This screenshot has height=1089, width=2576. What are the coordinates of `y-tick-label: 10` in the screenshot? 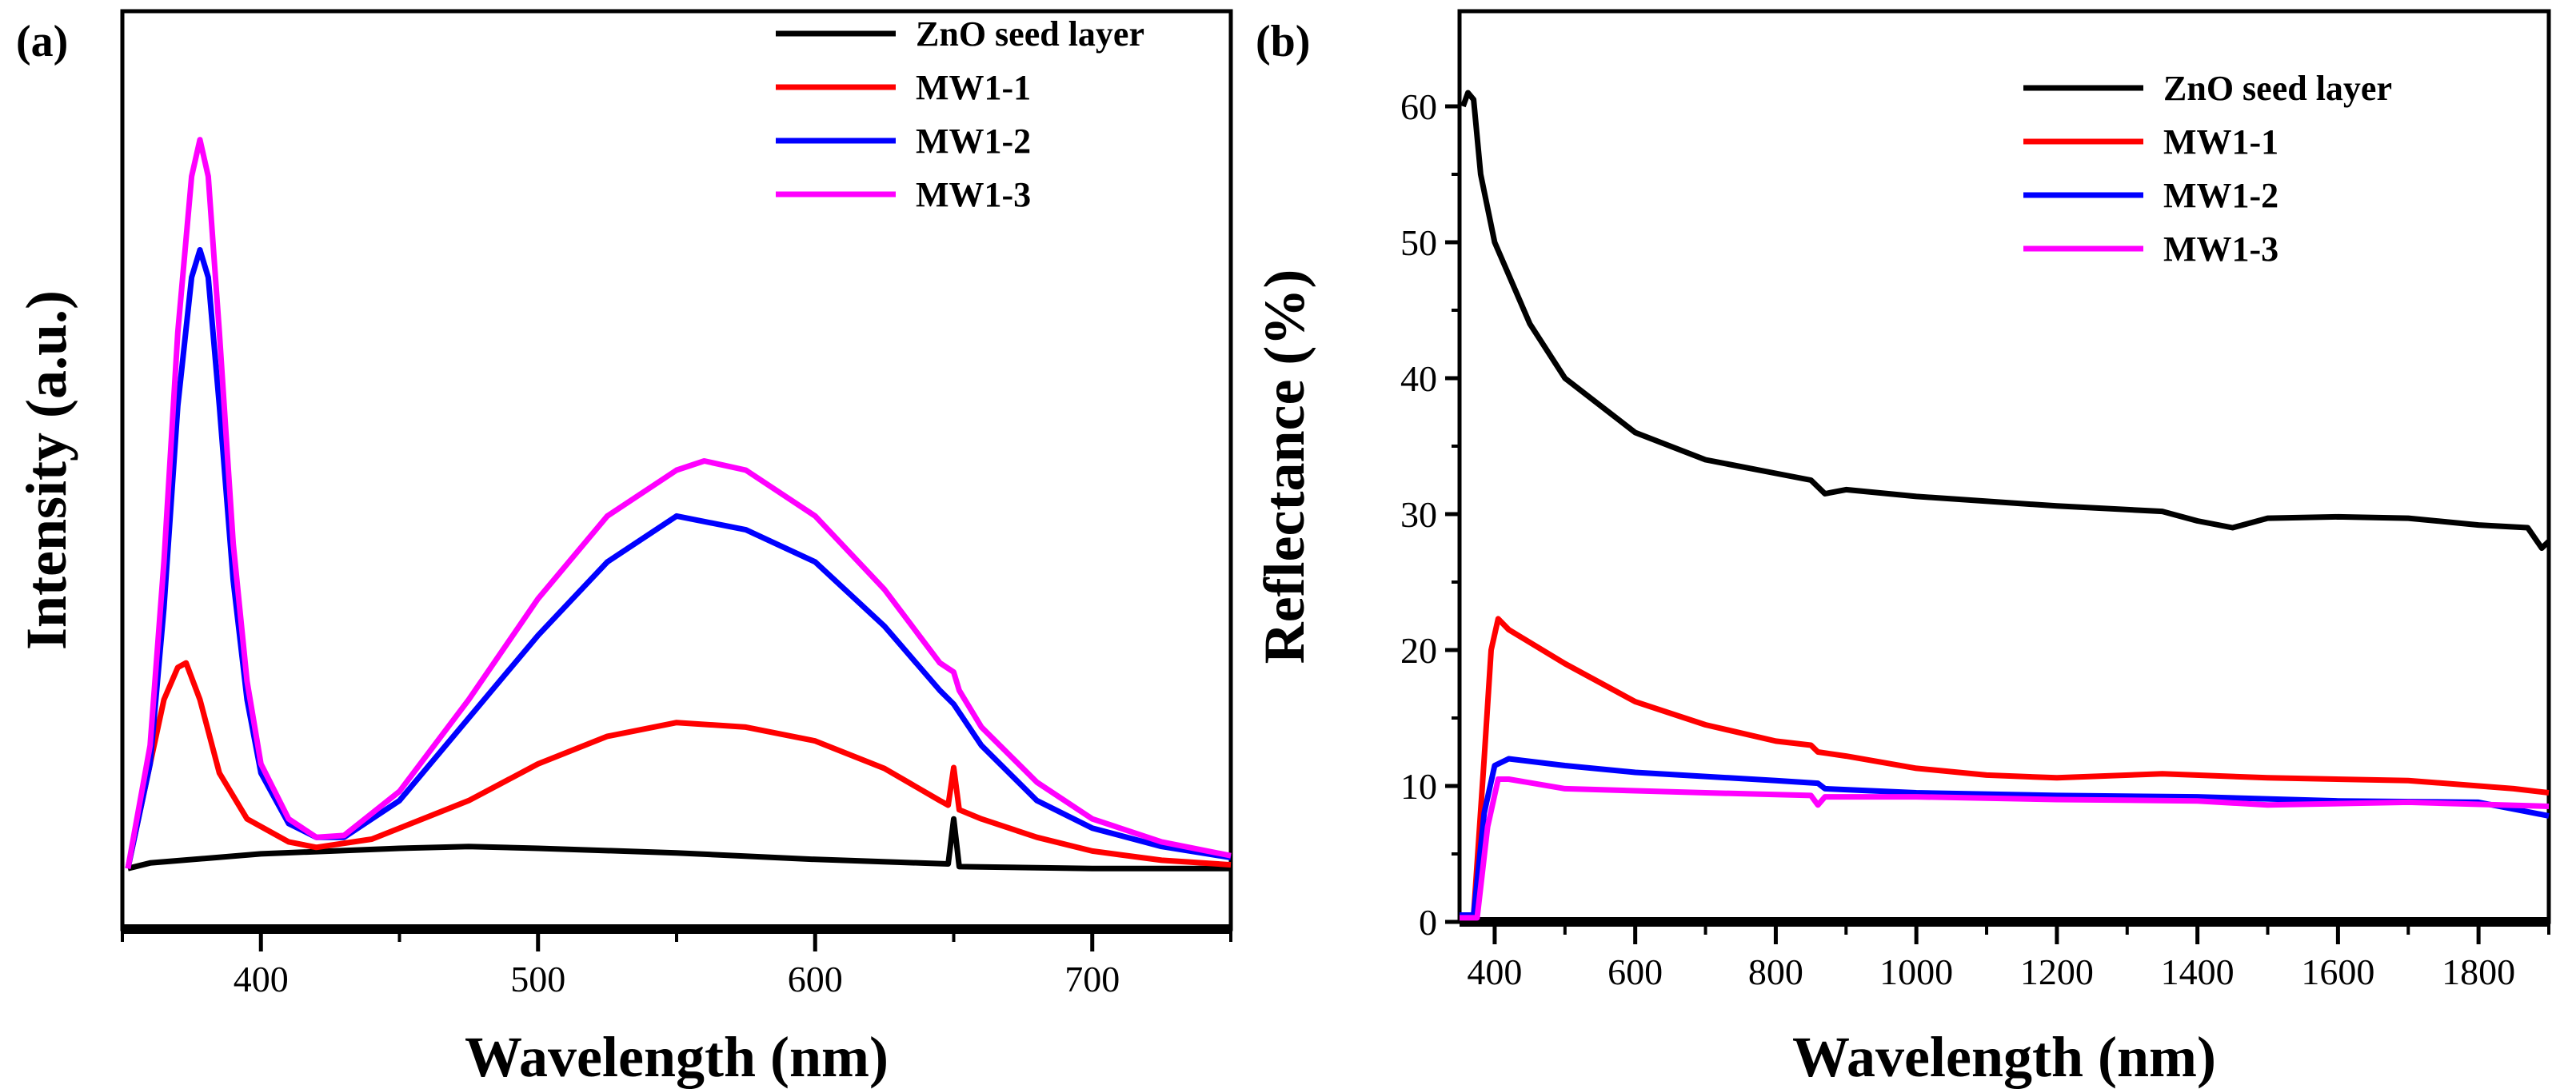 It's located at (1419, 786).